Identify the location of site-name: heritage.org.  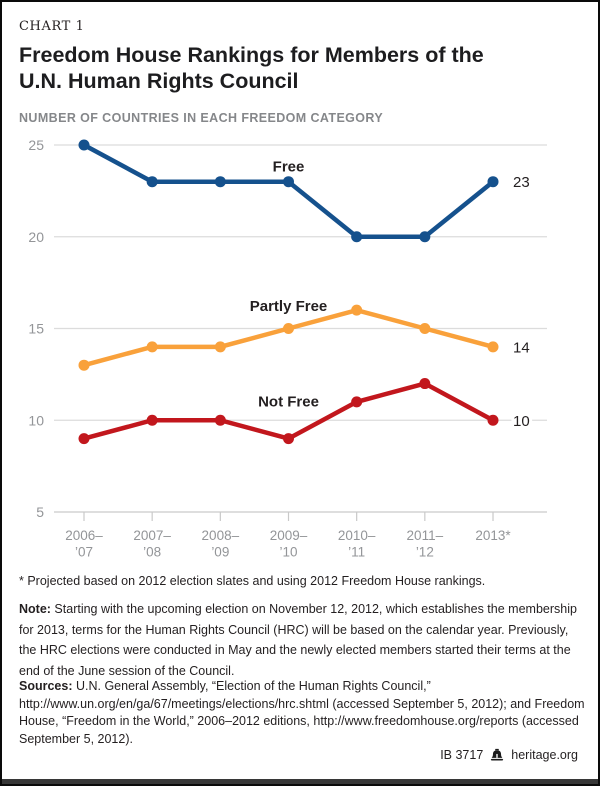
(544, 755).